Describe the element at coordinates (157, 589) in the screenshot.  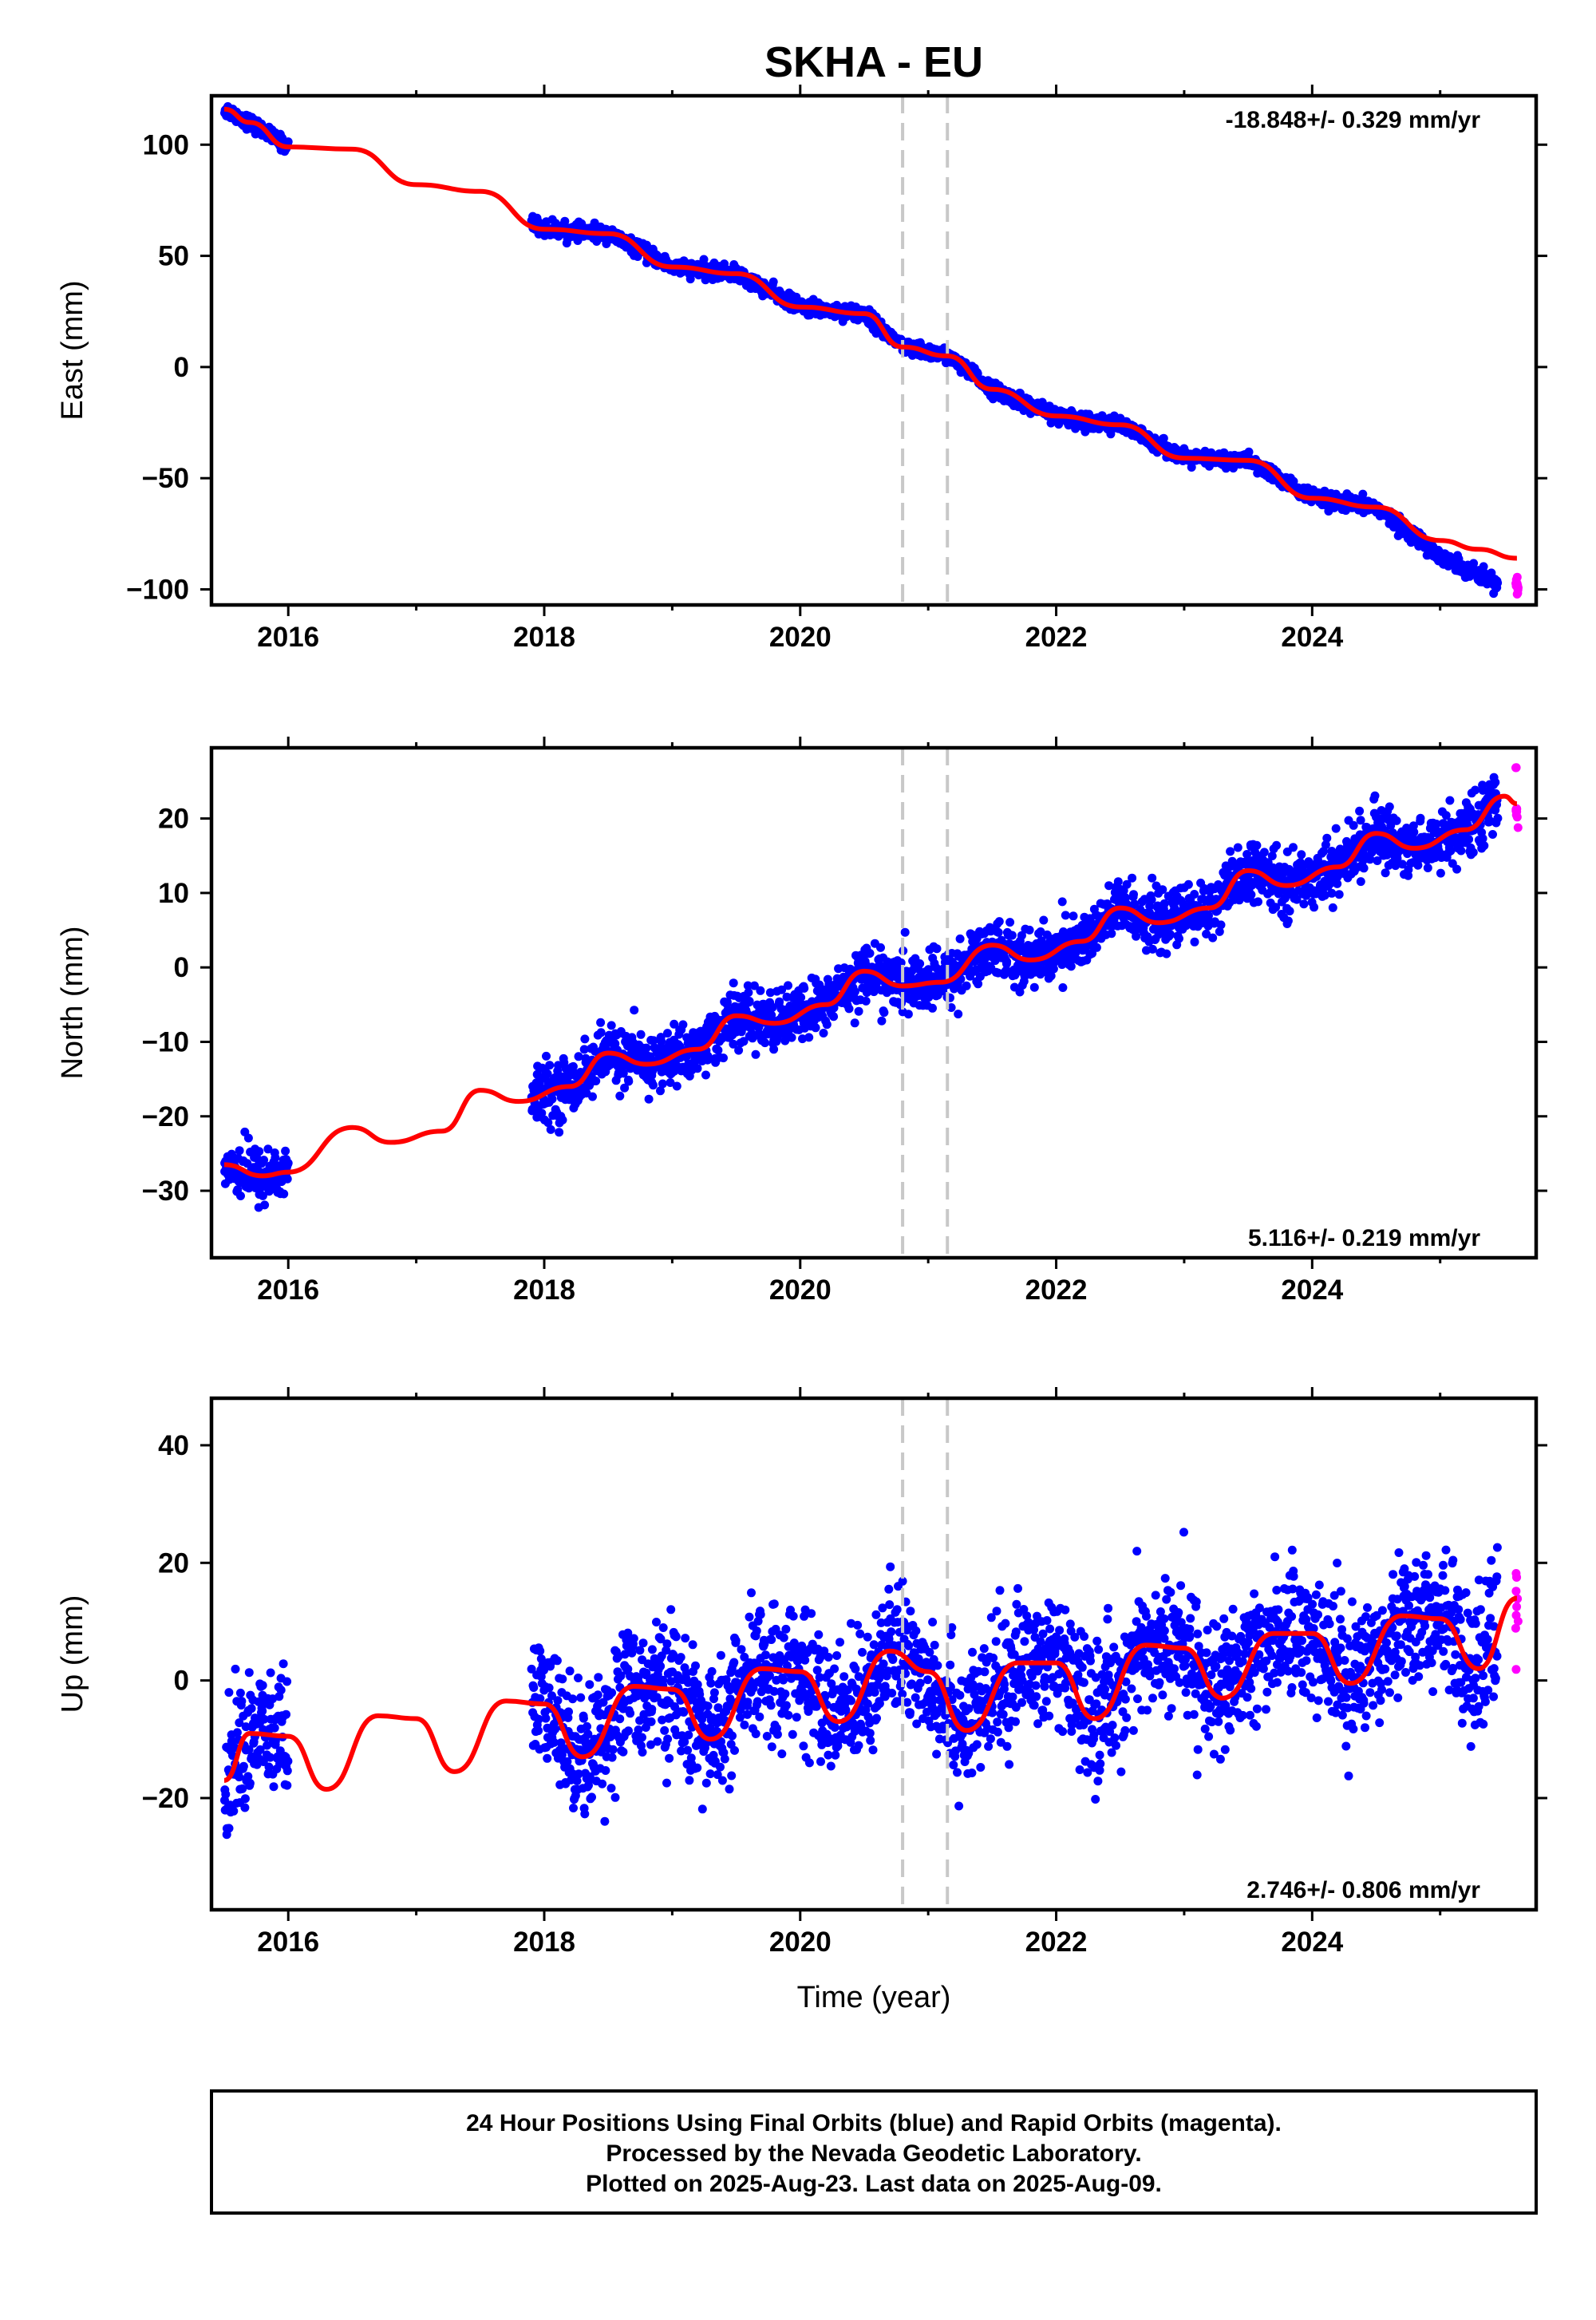
I see `east-y-tick-label: −100` at that location.